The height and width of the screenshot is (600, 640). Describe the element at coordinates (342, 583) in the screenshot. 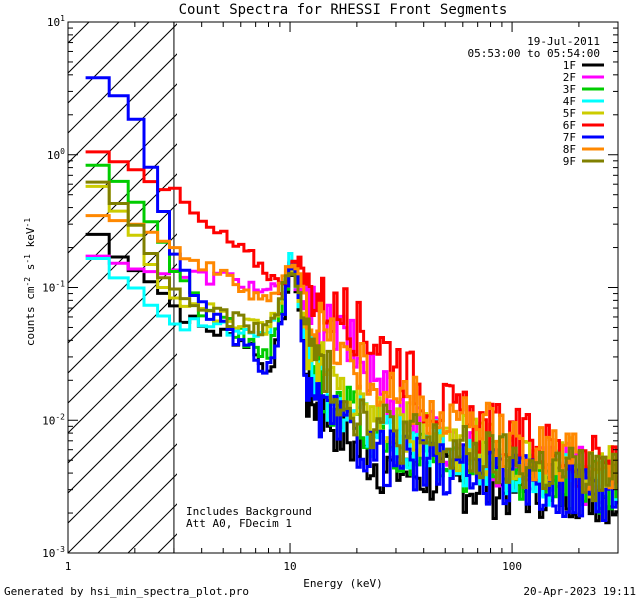

I see `x-axis-label: Energy (keV)` at that location.